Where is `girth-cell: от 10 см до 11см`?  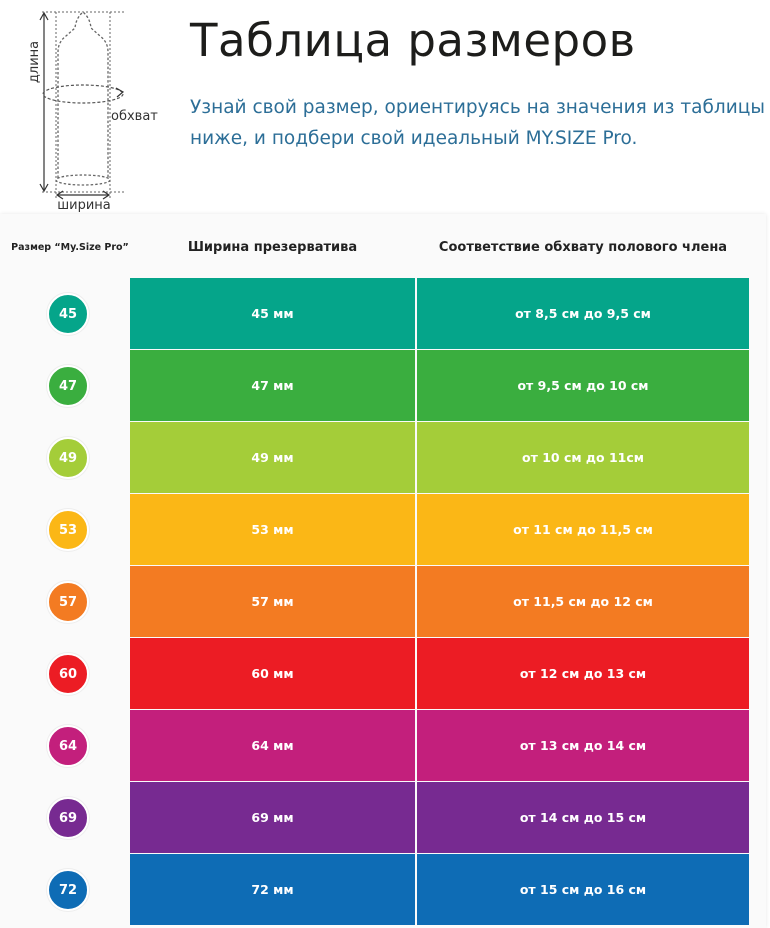
girth-cell: от 10 см до 11см is located at coordinates (583, 457).